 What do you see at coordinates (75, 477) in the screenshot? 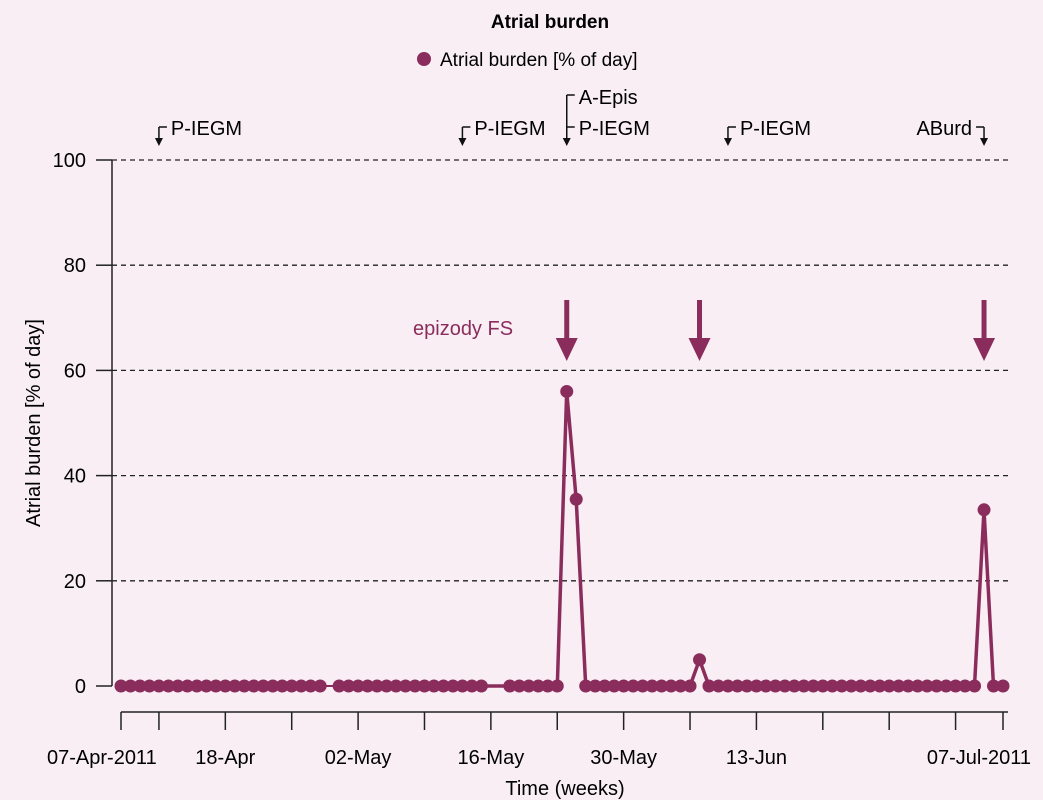
I see `y-tick-label: 40` at bounding box center [75, 477].